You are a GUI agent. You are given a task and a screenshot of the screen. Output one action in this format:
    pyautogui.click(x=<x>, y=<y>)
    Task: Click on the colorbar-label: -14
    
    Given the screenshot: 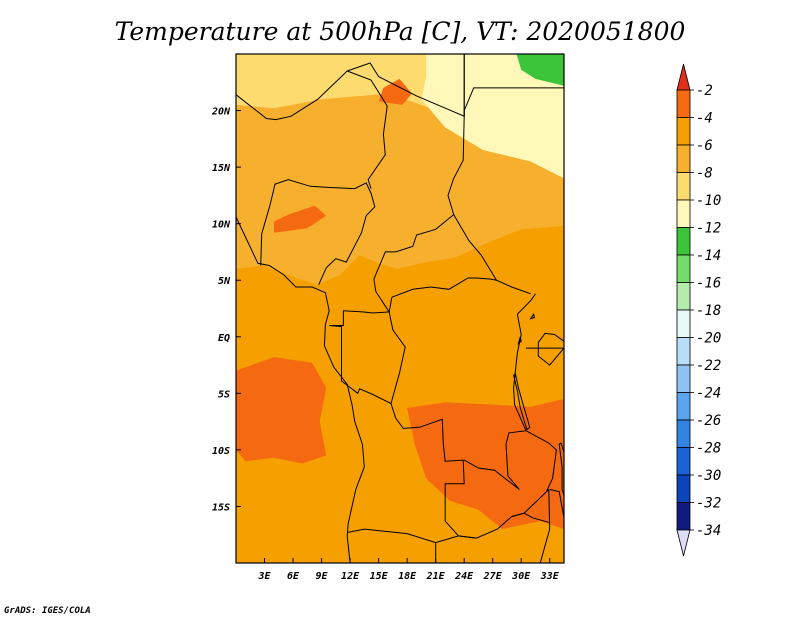 What is the action you would take?
    pyautogui.click(x=708, y=256)
    